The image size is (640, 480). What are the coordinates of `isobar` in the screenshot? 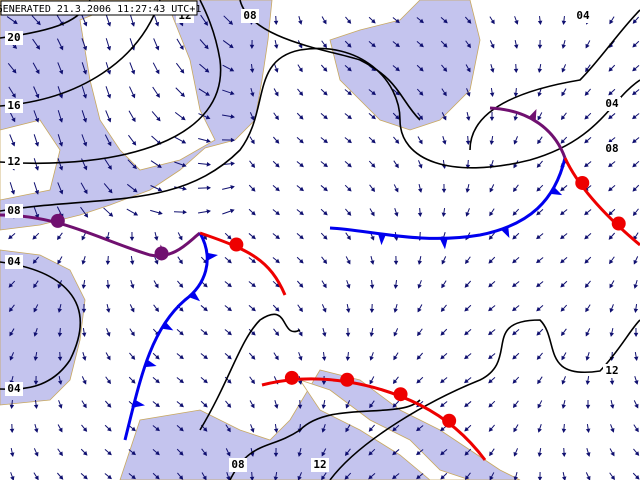 It's located at (325, 439).